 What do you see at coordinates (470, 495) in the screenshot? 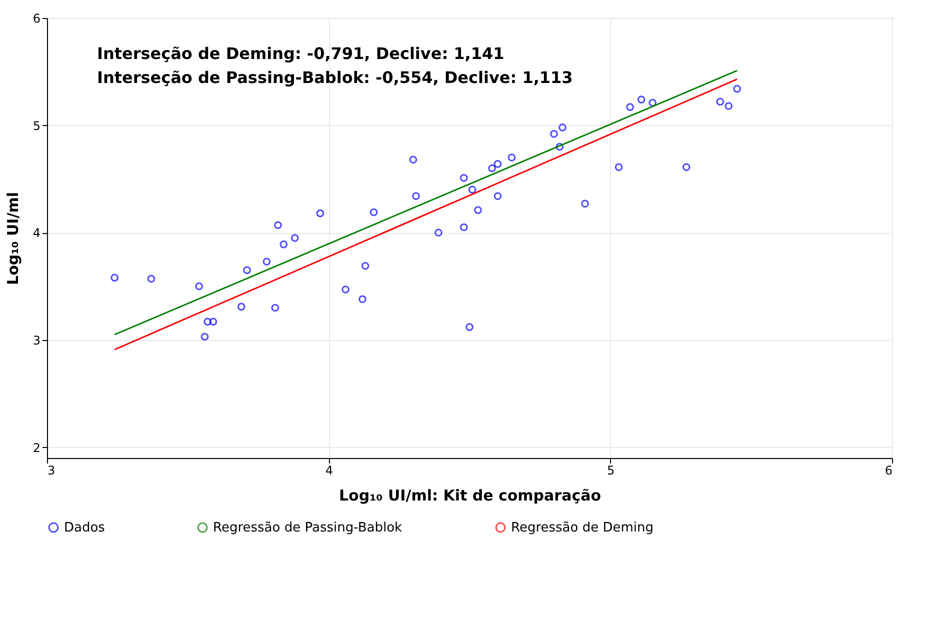
I see `x-axis-title: Log₁₀ UI/ml: Kit de comparação` at bounding box center [470, 495].